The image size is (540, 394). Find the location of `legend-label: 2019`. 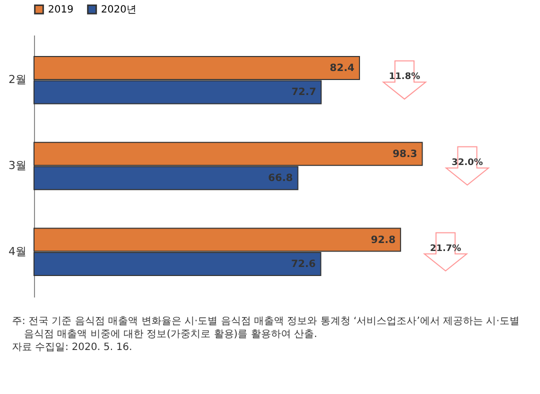

legend-label: 2019 is located at coordinates (61, 10).